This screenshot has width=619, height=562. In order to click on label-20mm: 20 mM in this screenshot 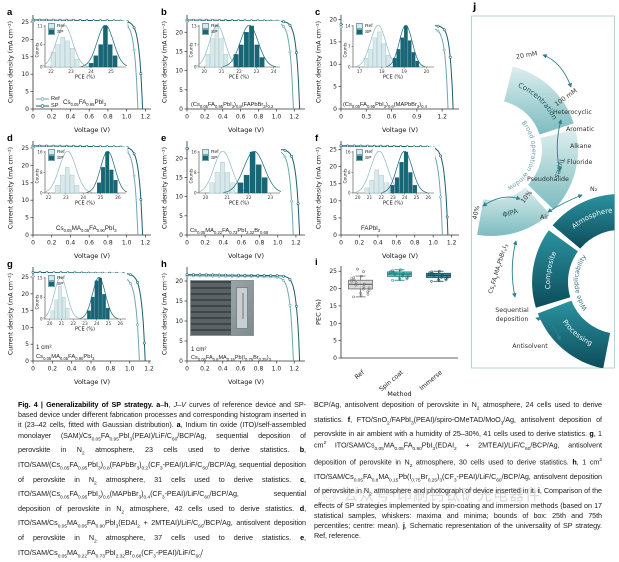, I will do `click(526, 55)`.